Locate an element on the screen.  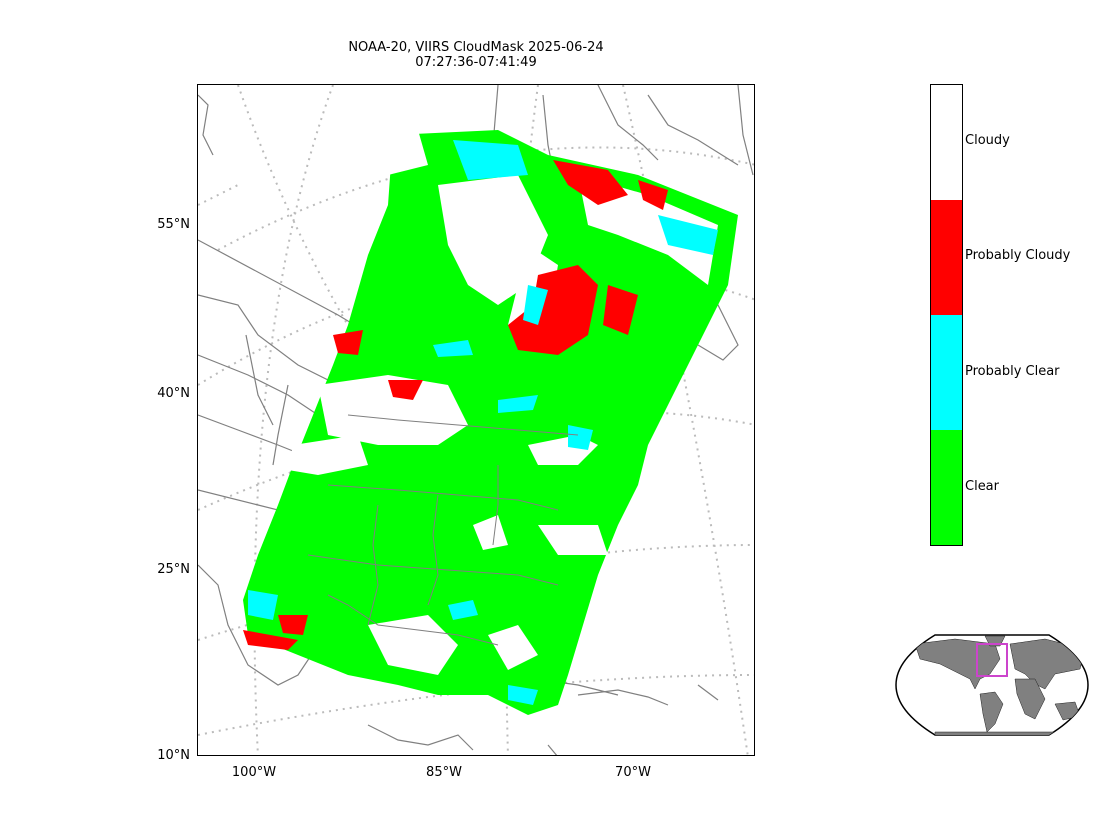
colorbar is located at coordinates (946, 315).